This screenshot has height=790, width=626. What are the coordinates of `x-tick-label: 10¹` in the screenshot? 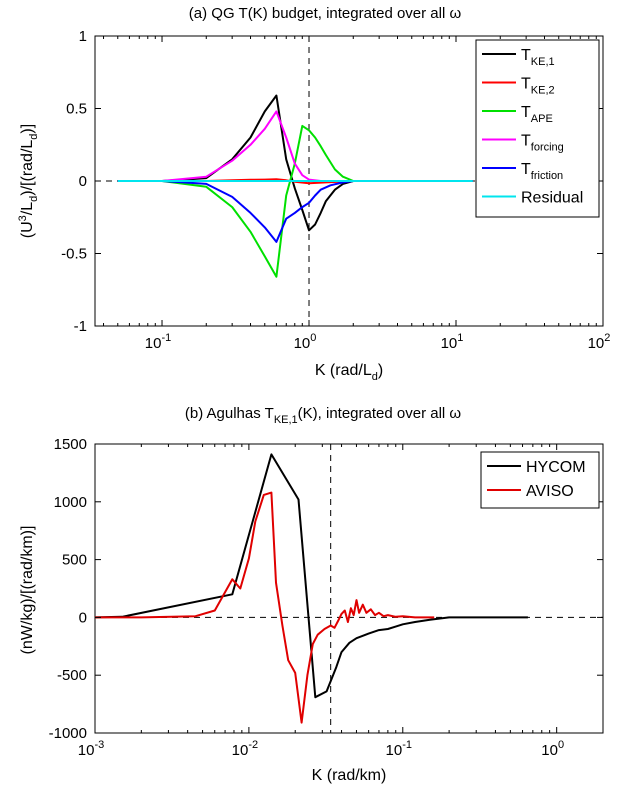 It's located at (452, 342).